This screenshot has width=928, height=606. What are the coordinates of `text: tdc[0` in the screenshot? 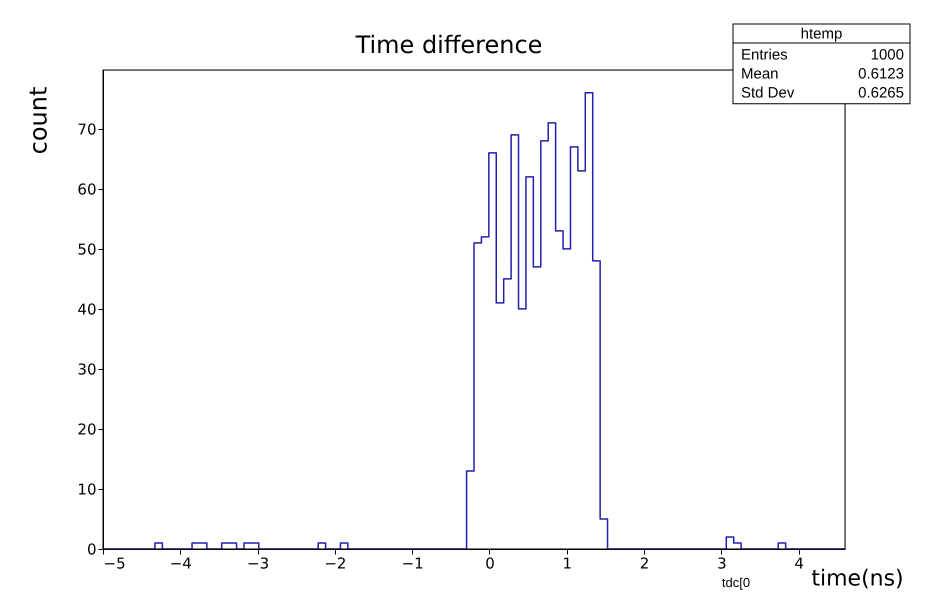 It's located at (736, 582).